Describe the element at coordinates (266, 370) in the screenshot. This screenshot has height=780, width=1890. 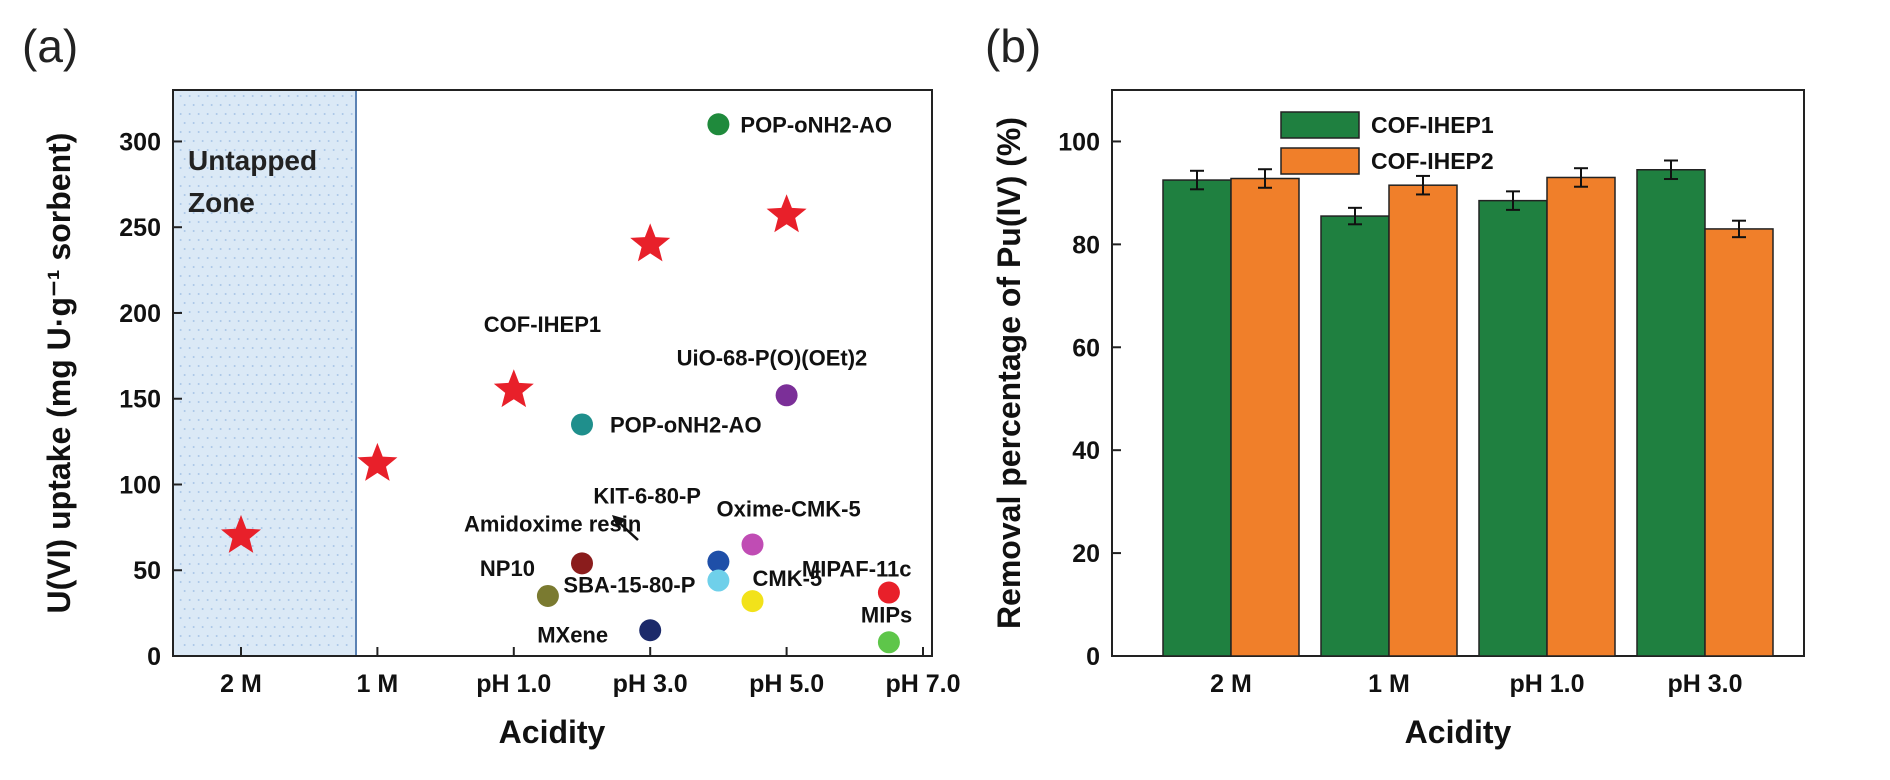
I see `untapped-zone-dots` at that location.